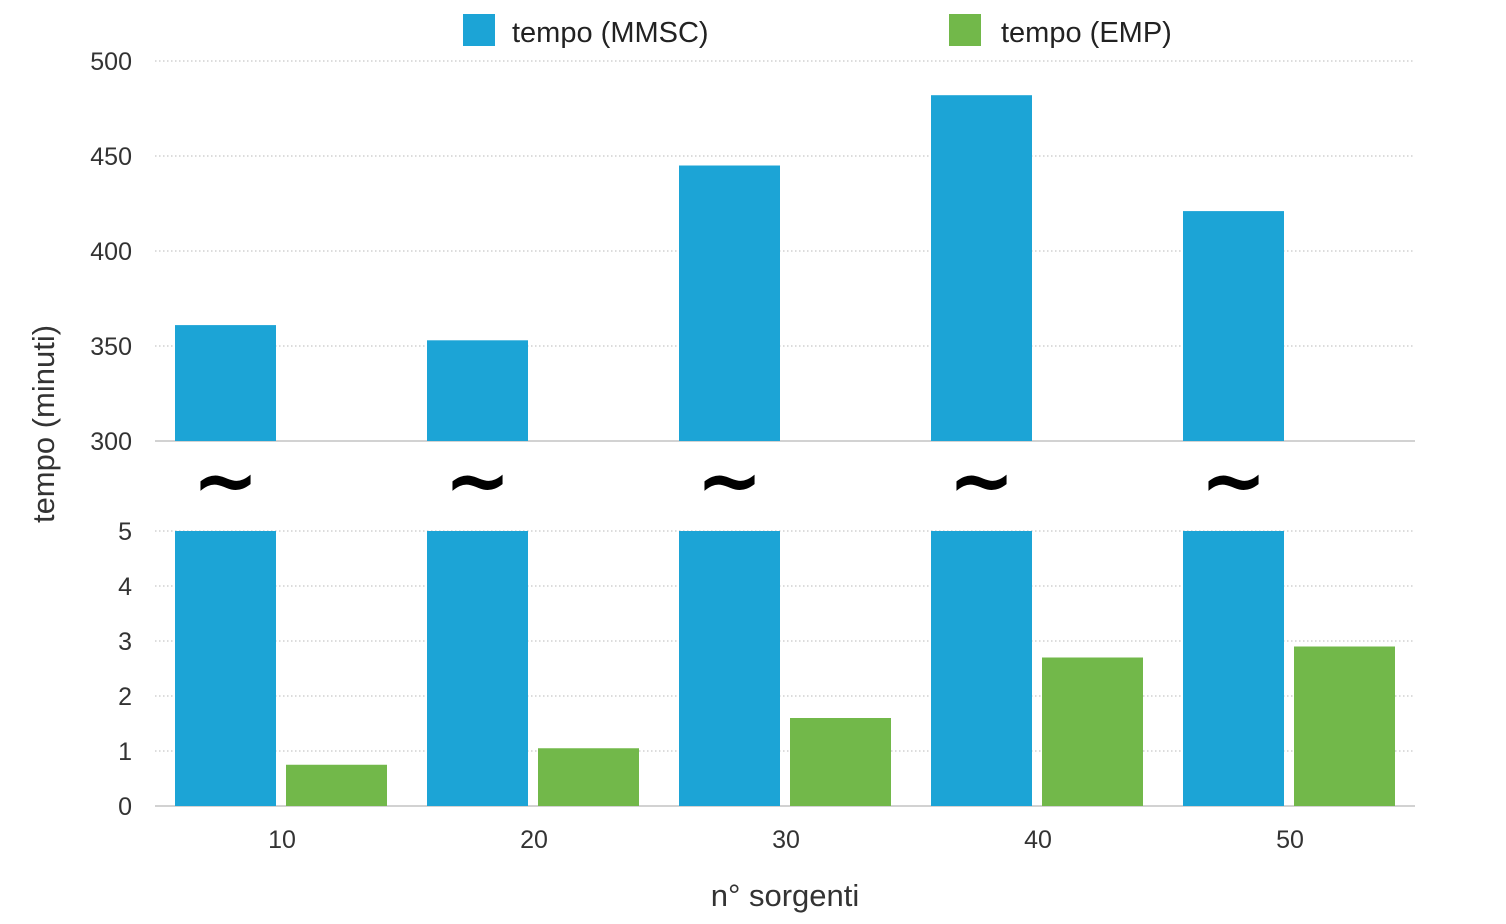 The height and width of the screenshot is (924, 1506). What do you see at coordinates (111, 347) in the screenshot?
I see `upper-y-tick-label: 350` at bounding box center [111, 347].